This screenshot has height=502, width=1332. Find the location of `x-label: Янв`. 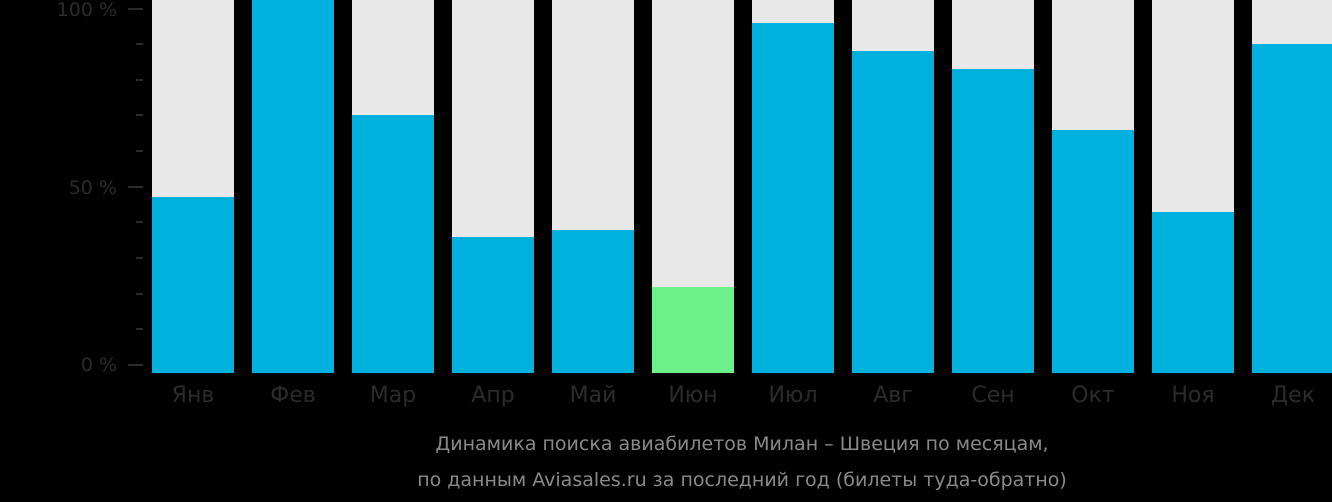

x-label: Янв is located at coordinates (193, 395).